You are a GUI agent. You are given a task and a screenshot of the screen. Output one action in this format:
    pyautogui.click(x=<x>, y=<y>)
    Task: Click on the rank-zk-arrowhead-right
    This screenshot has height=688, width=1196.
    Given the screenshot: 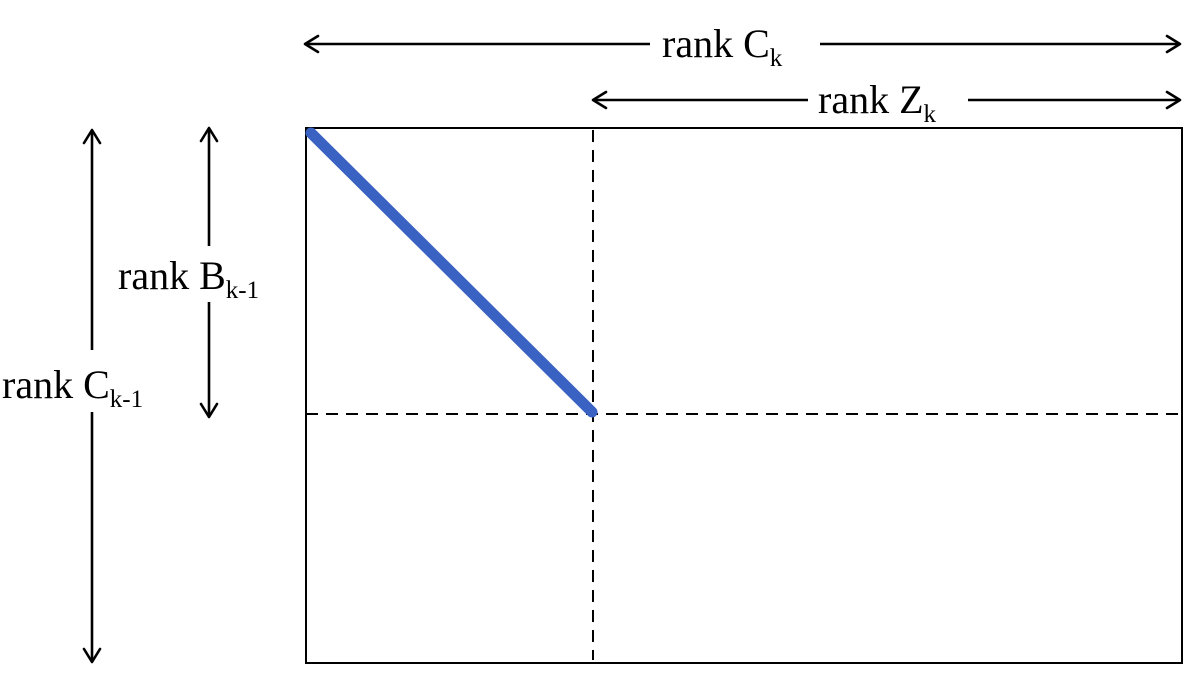 What is the action you would take?
    pyautogui.click(x=1173, y=100)
    